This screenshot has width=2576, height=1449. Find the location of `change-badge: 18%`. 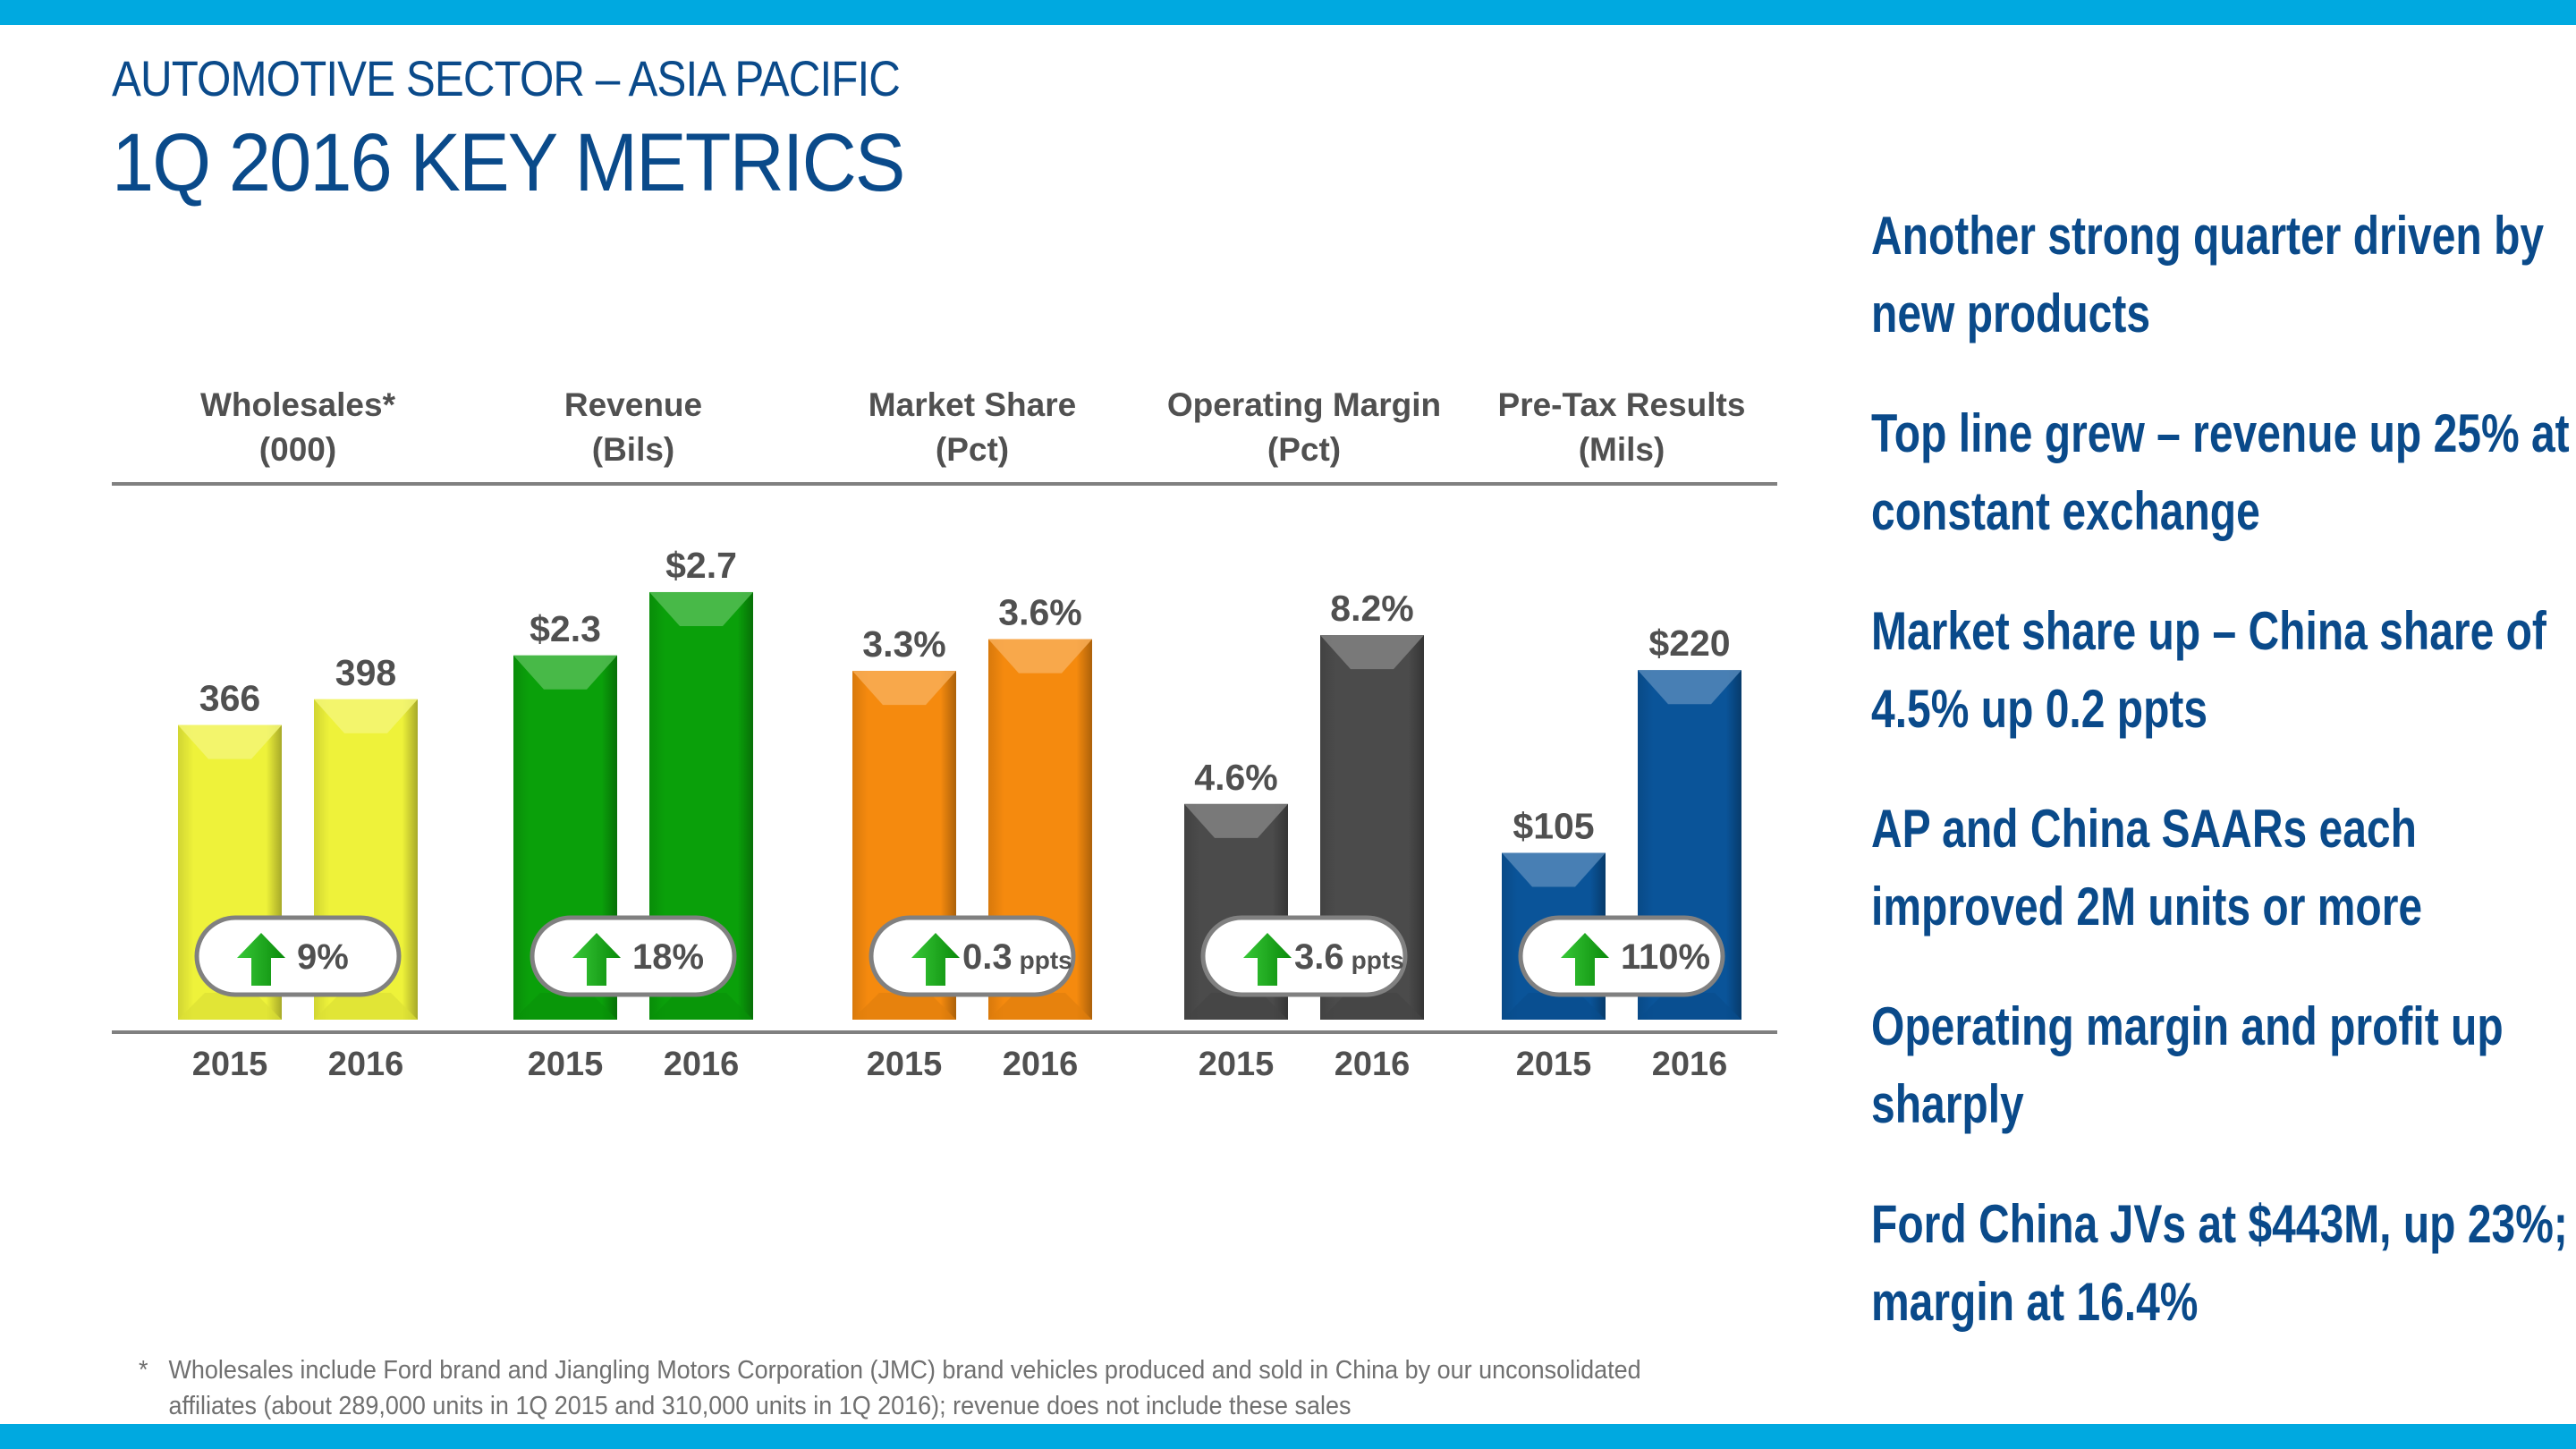

change-badge: 18% is located at coordinates (633, 956).